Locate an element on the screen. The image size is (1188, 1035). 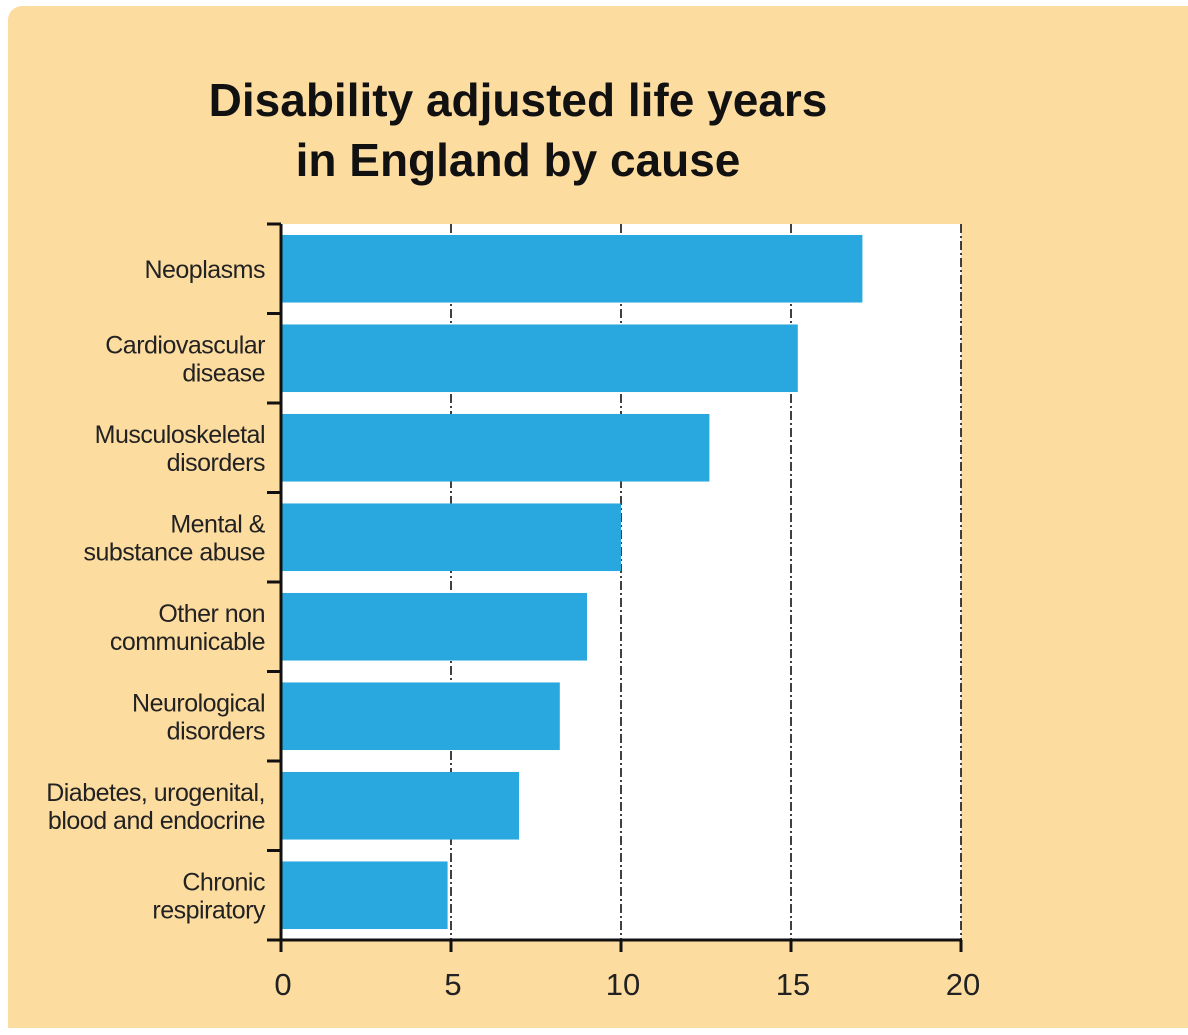
category-label: communicable is located at coordinates (187, 642).